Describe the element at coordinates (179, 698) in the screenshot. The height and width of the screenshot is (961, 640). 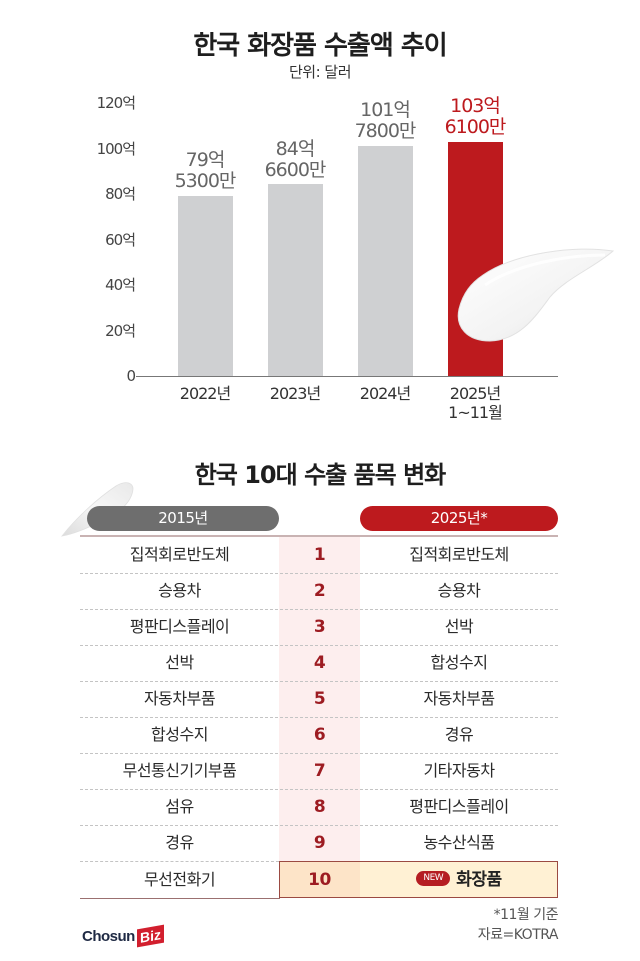
I see `cell-2015: 자동차부품` at that location.